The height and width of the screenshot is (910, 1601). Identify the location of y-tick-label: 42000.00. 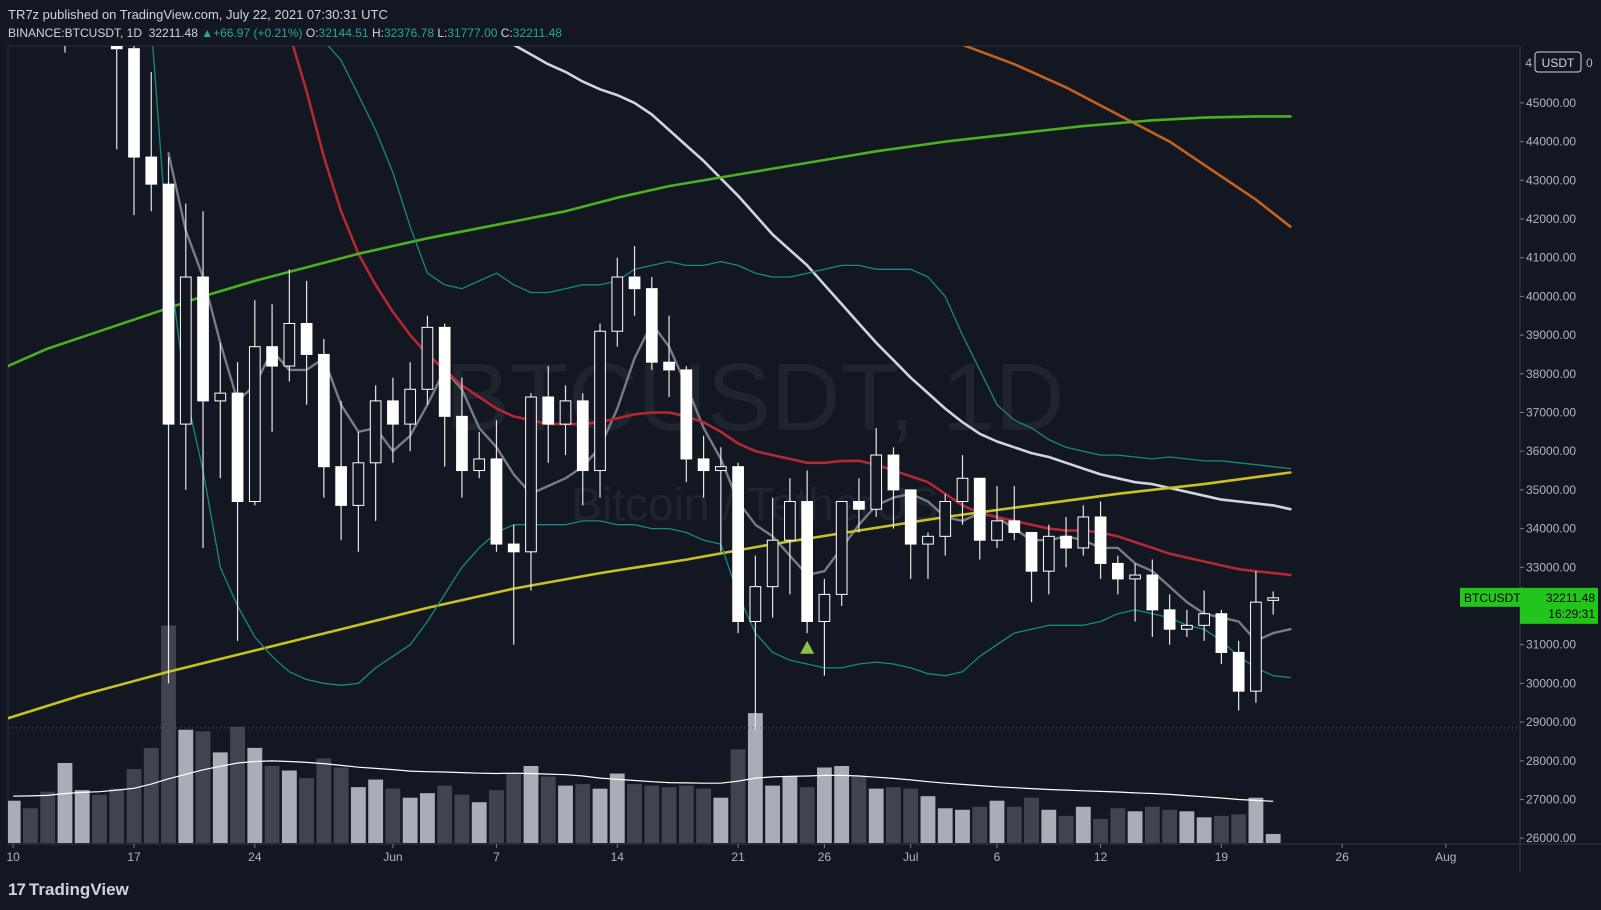
(1551, 219).